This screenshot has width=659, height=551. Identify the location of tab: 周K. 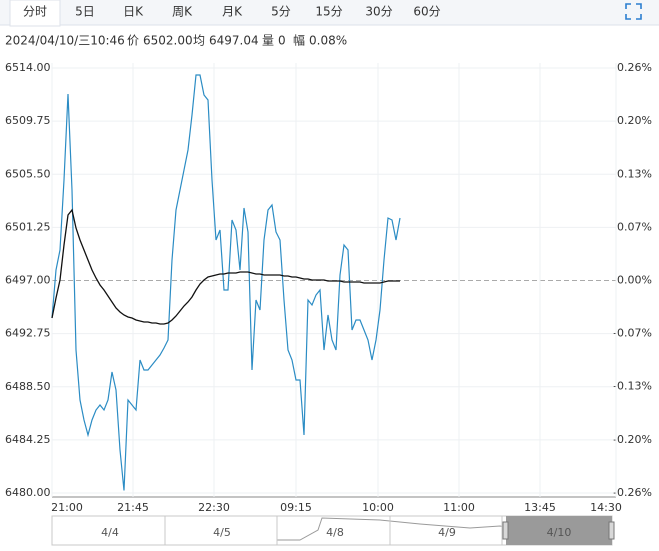
(182, 12).